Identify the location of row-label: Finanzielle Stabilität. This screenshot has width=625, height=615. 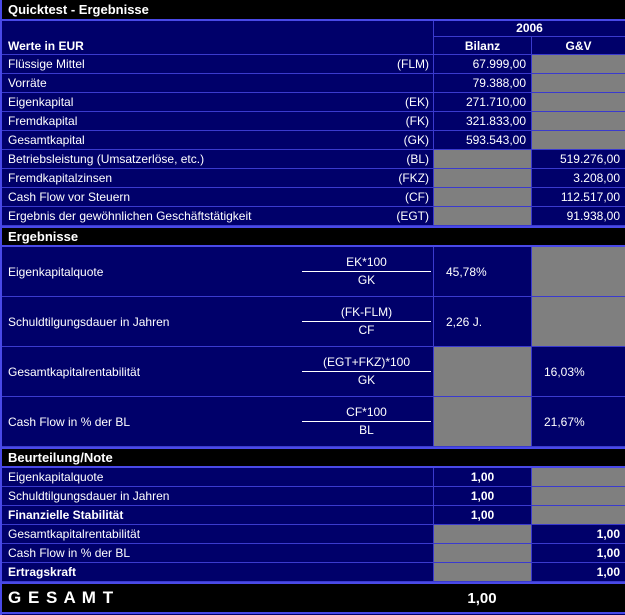
(66, 515).